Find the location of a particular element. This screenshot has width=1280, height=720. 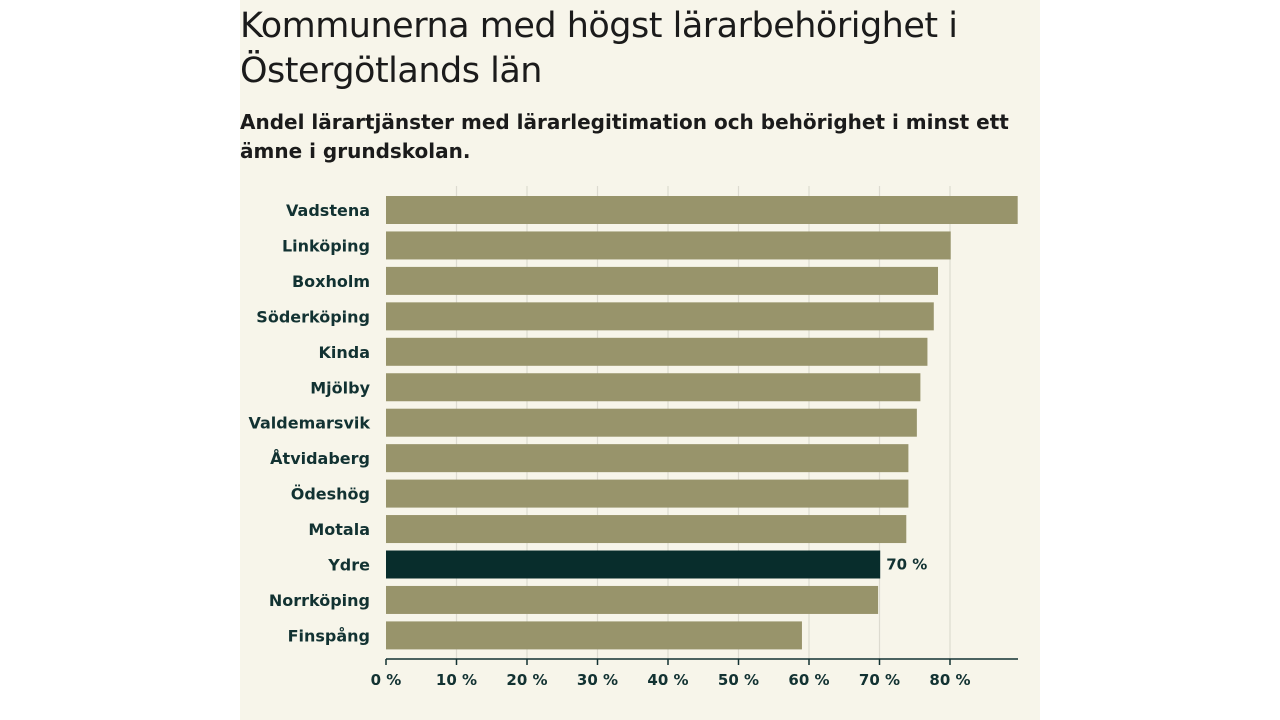

category-label: Åtvidaberg is located at coordinates (320, 458).